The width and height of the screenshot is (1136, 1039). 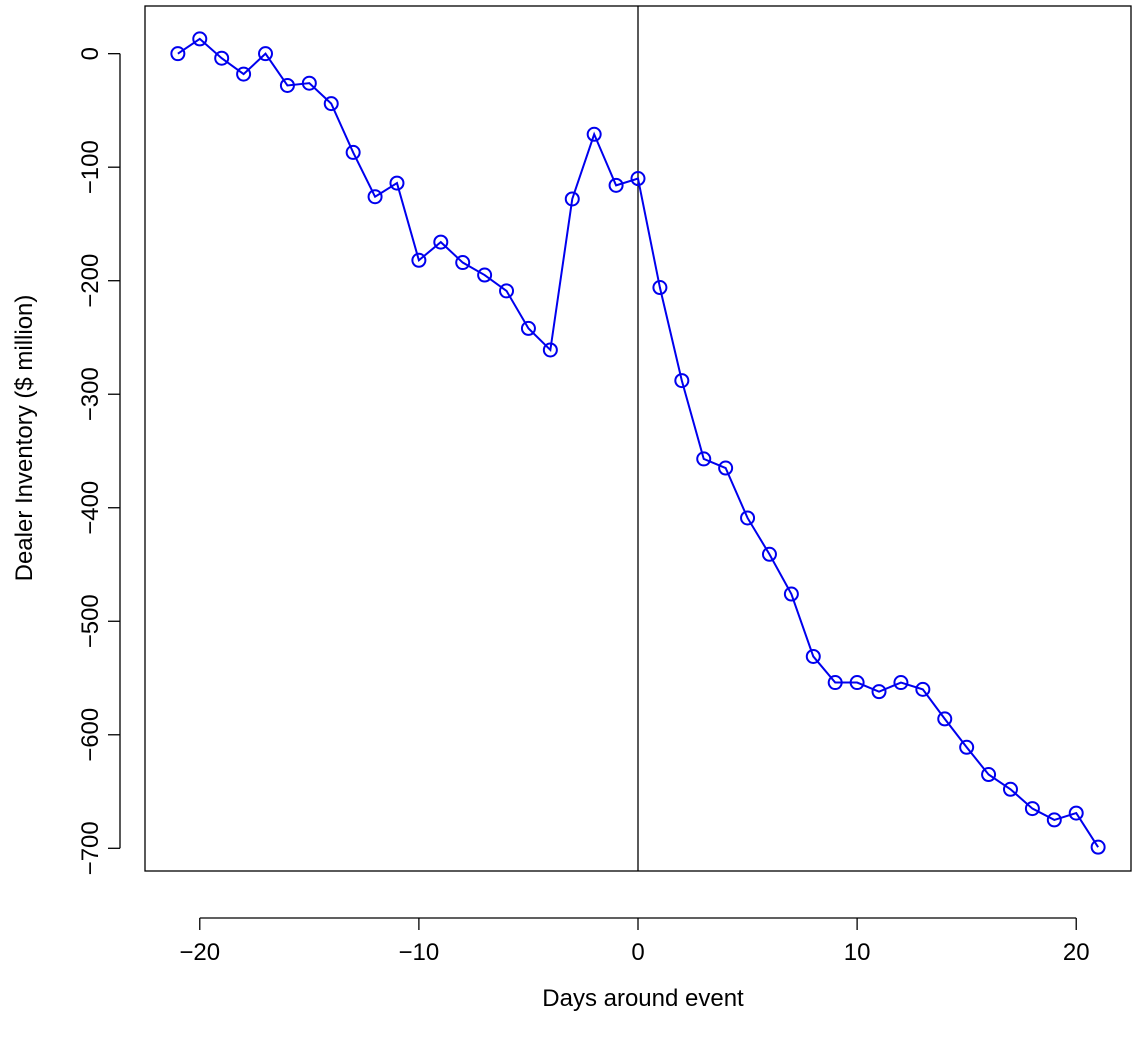 I want to click on x-tick-label: −10, so click(x=419, y=952).